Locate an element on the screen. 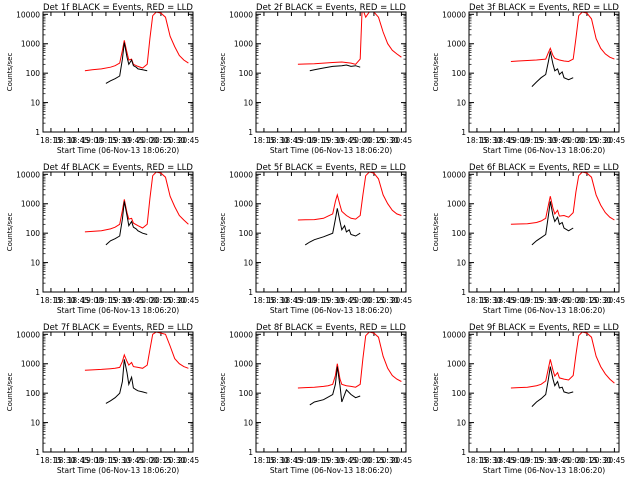 This screenshot has width=640, height=480. panel-title: Det 4f BLACK = Events, RED = LLD is located at coordinates (118, 168).